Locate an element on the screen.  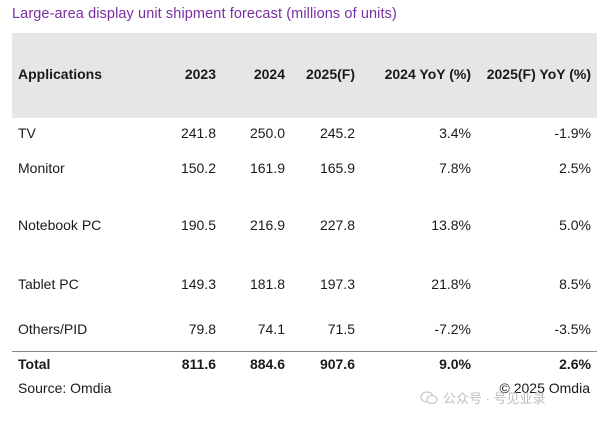
header-2025f: 2025(F) is located at coordinates (330, 74).